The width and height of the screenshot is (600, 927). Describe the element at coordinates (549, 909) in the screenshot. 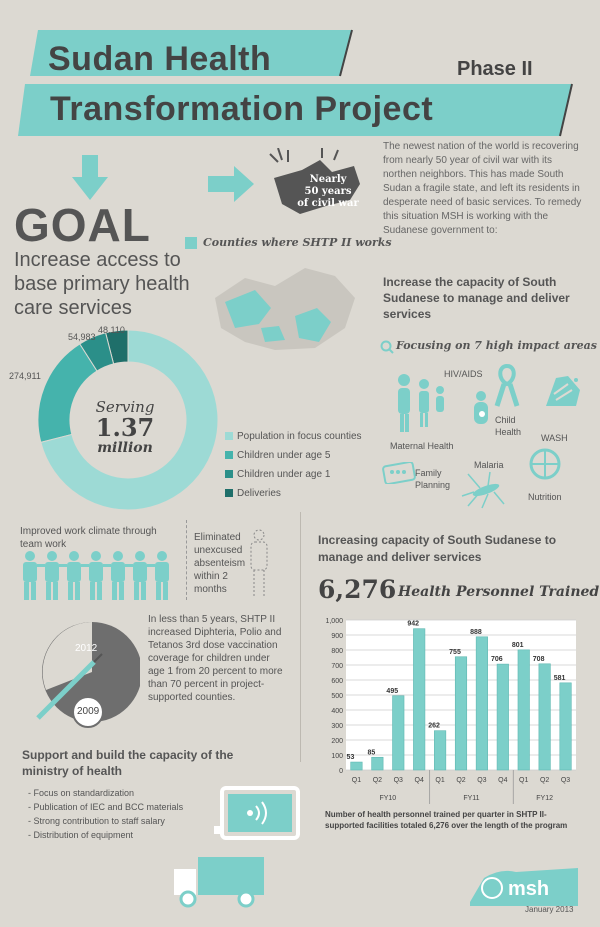

I see `footer-date: January 2013` at that location.